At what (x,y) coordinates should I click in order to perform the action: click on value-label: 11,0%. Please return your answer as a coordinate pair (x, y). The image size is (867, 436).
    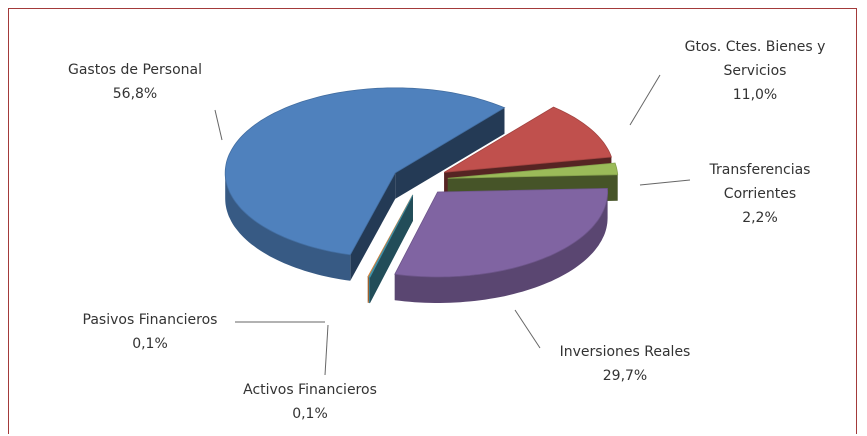
    Looking at the image, I should click on (755, 95).